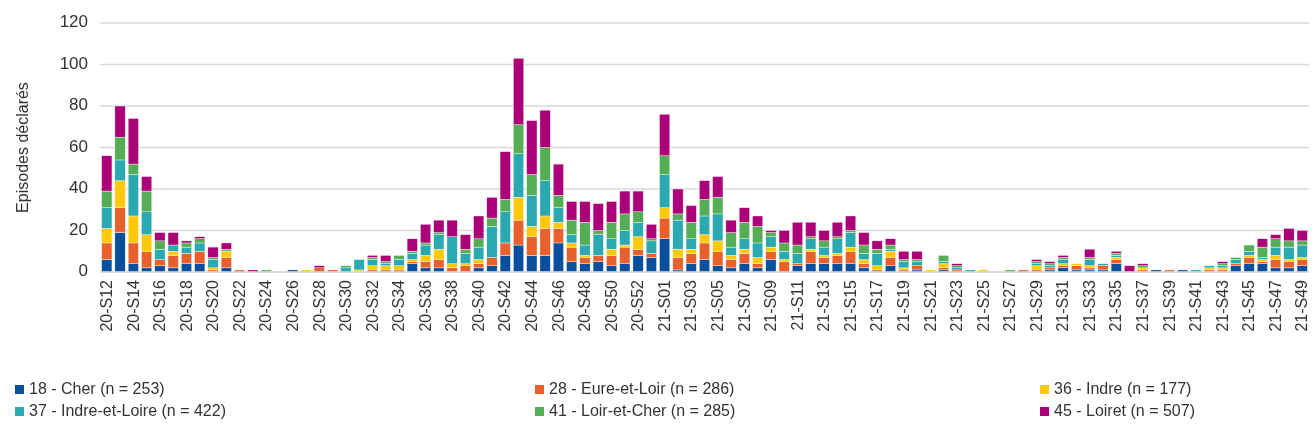 The height and width of the screenshot is (430, 1315). I want to click on x-tick-label: 20-S20, so click(213, 305).